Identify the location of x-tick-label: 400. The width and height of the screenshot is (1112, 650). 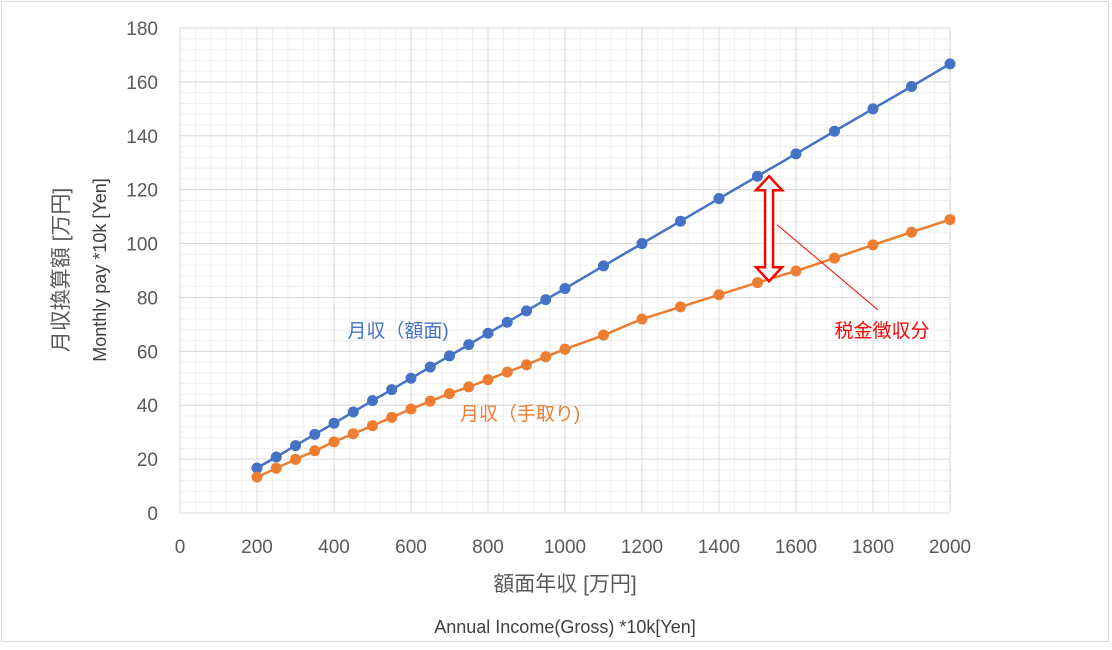
(334, 547).